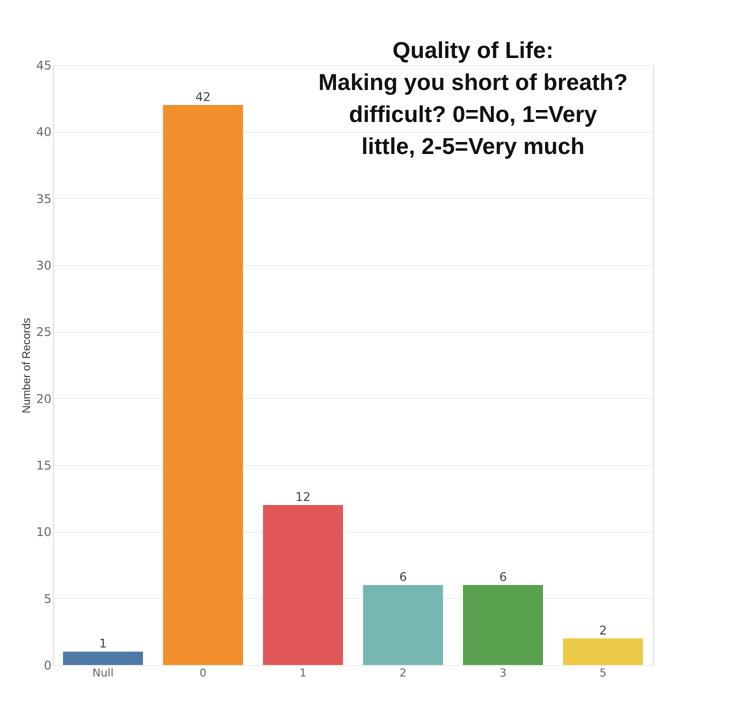 The height and width of the screenshot is (713, 748). I want to click on x-tick-label: 1, so click(303, 673).